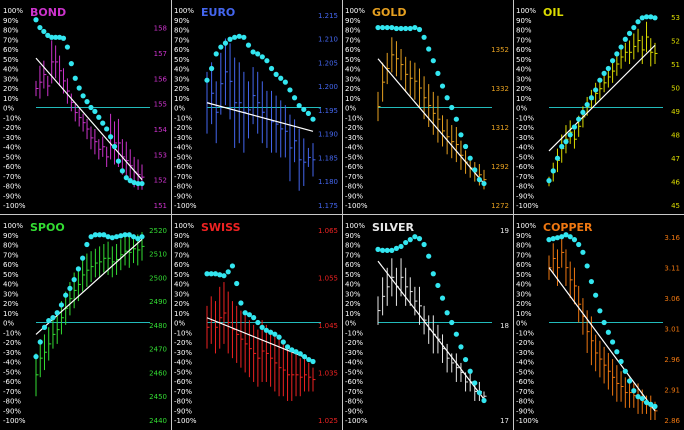 Image resolution: width=684 pixels, height=430 pixels. I want to click on left-tick-label: -100%, so click(356, 206).